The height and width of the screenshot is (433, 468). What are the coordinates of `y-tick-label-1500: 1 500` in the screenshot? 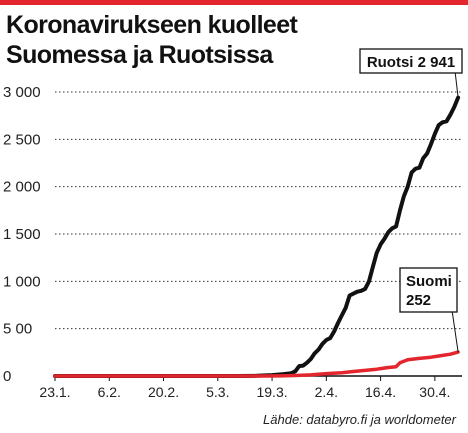 It's located at (22, 234).